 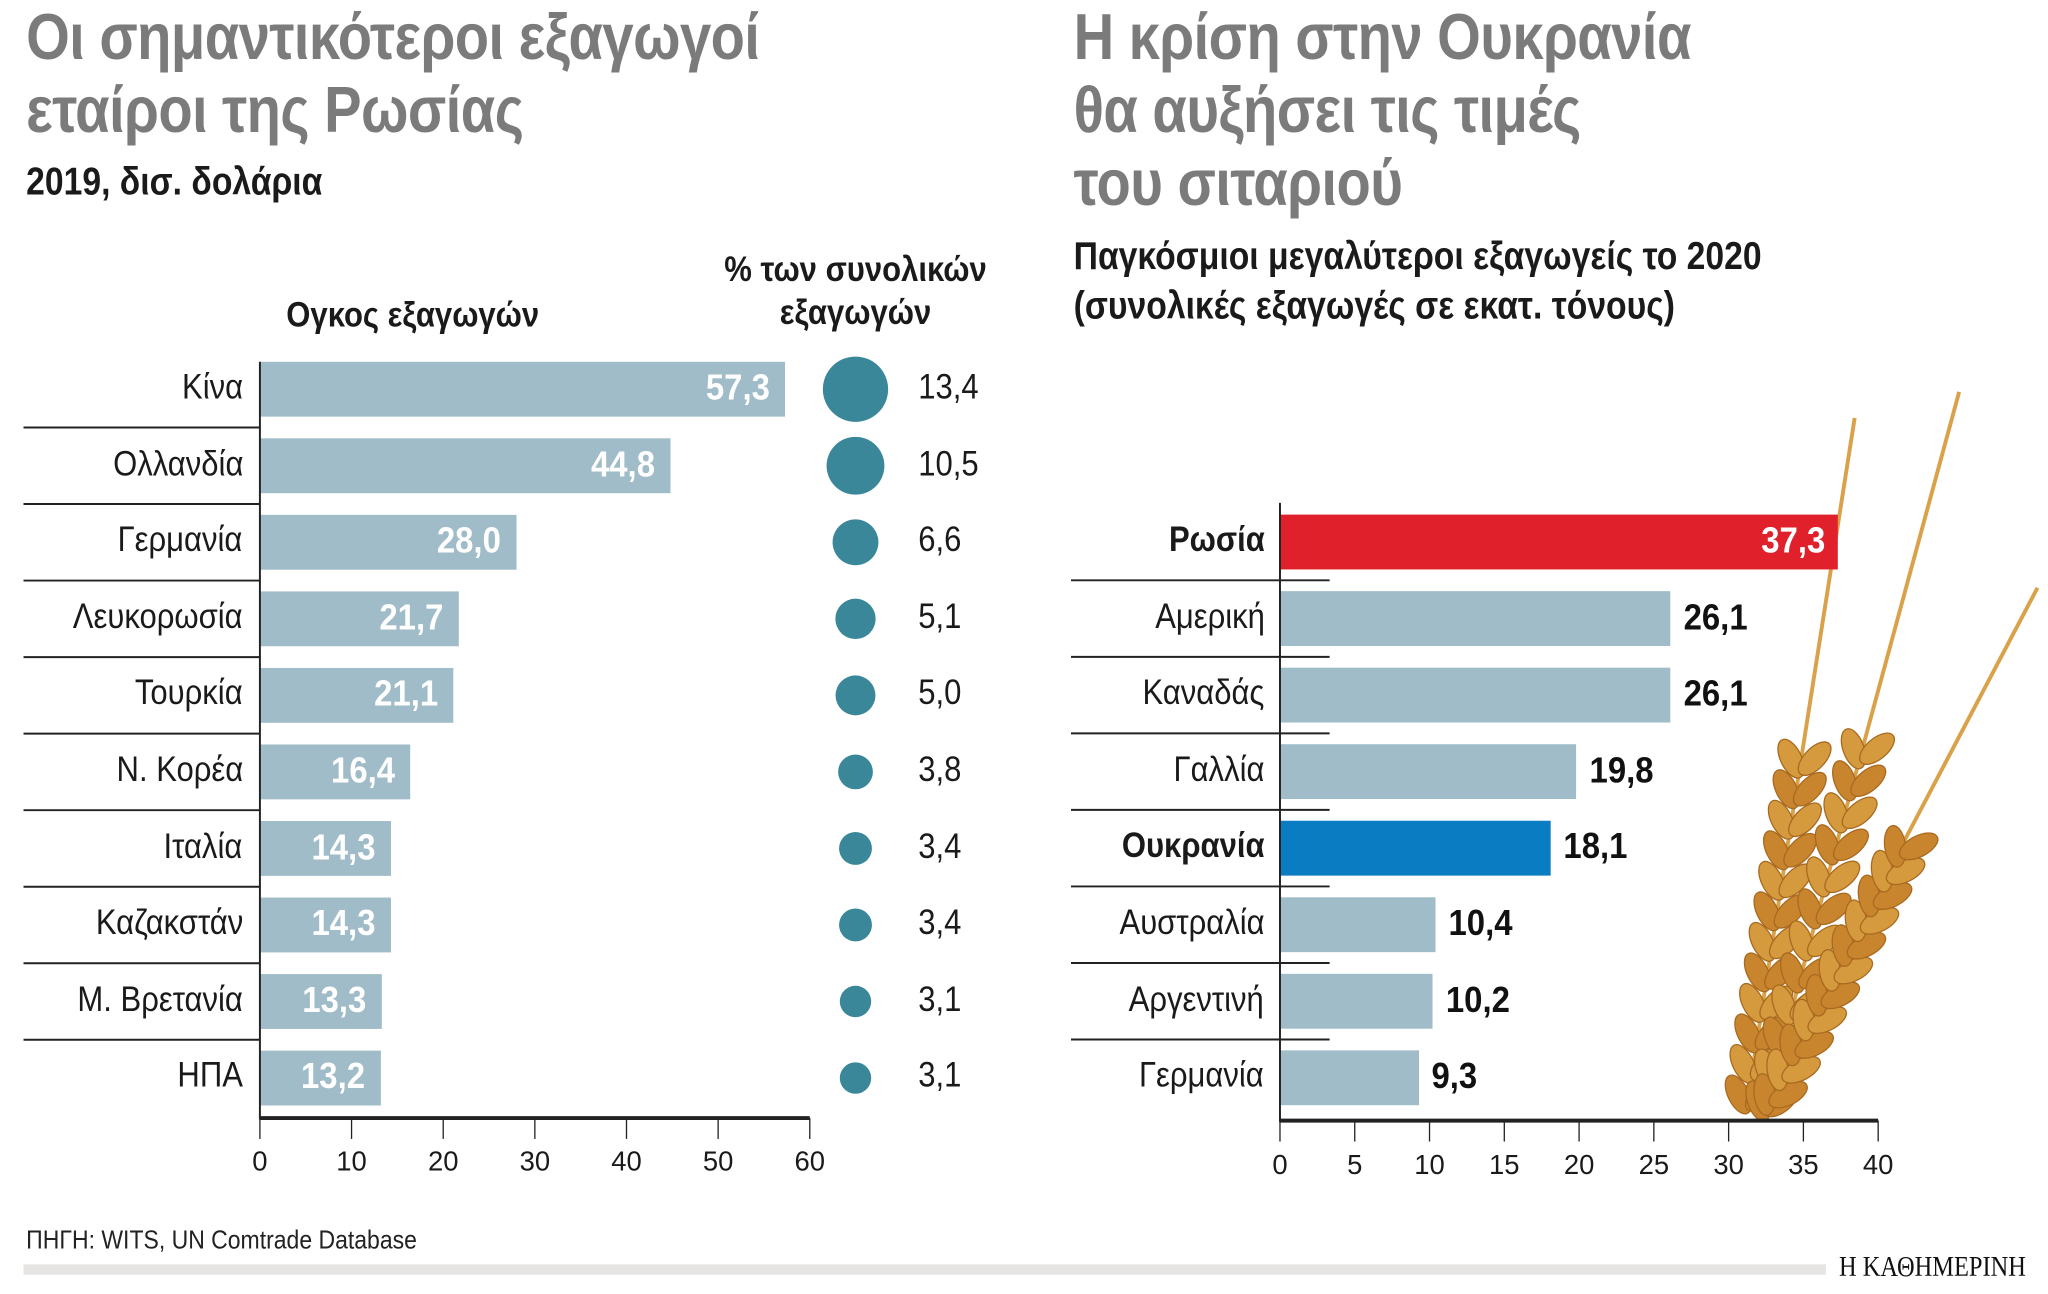 What do you see at coordinates (169, 922) in the screenshot?
I see `category-label: Καζακστάν` at bounding box center [169, 922].